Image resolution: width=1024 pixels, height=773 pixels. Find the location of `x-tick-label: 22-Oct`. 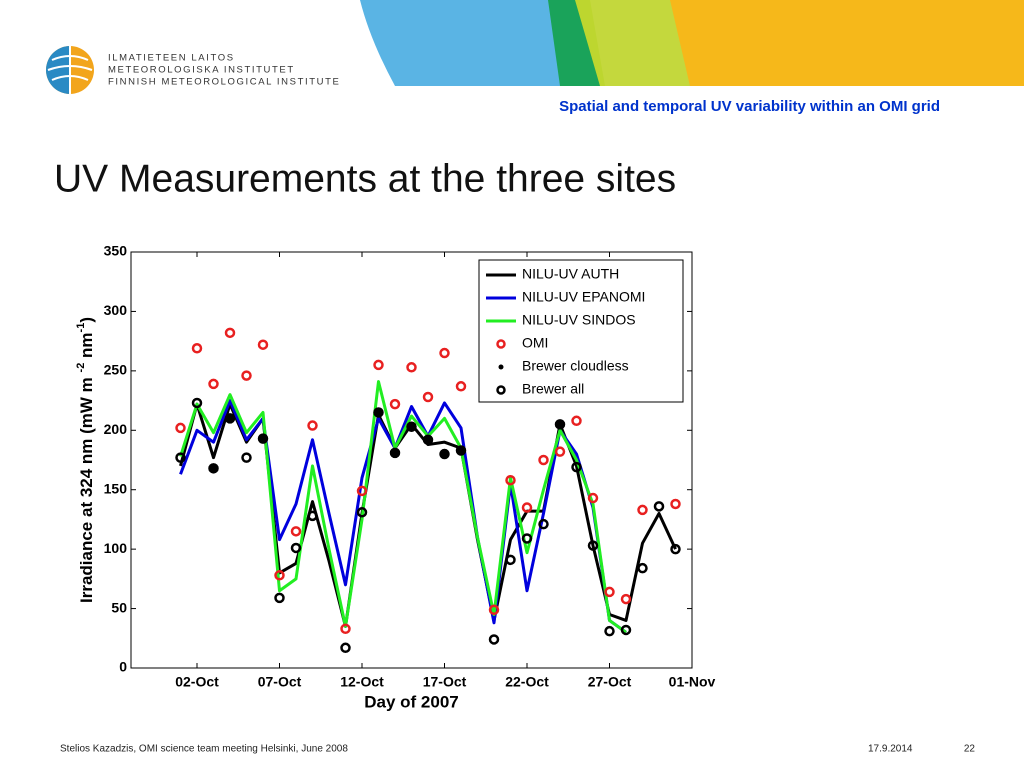

x-tick-label: 22-Oct is located at coordinates (527, 682).